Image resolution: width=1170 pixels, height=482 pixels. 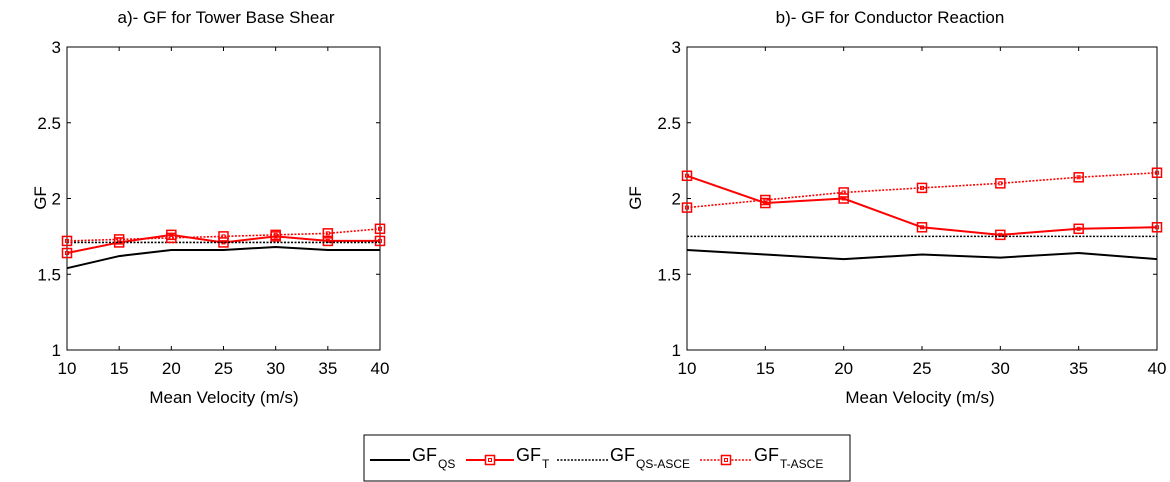 I want to click on legend-label-sub: T-ASCE, so click(x=801, y=464).